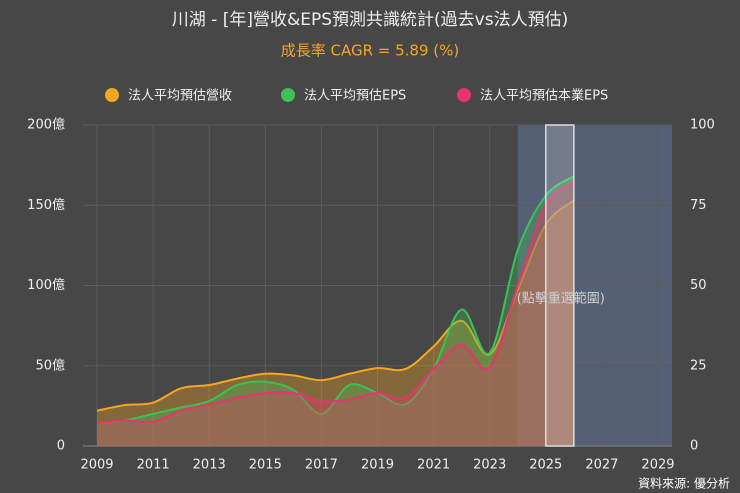 Image resolution: width=740 pixels, height=493 pixels. I want to click on x-tick-label: 2017, so click(321, 465).